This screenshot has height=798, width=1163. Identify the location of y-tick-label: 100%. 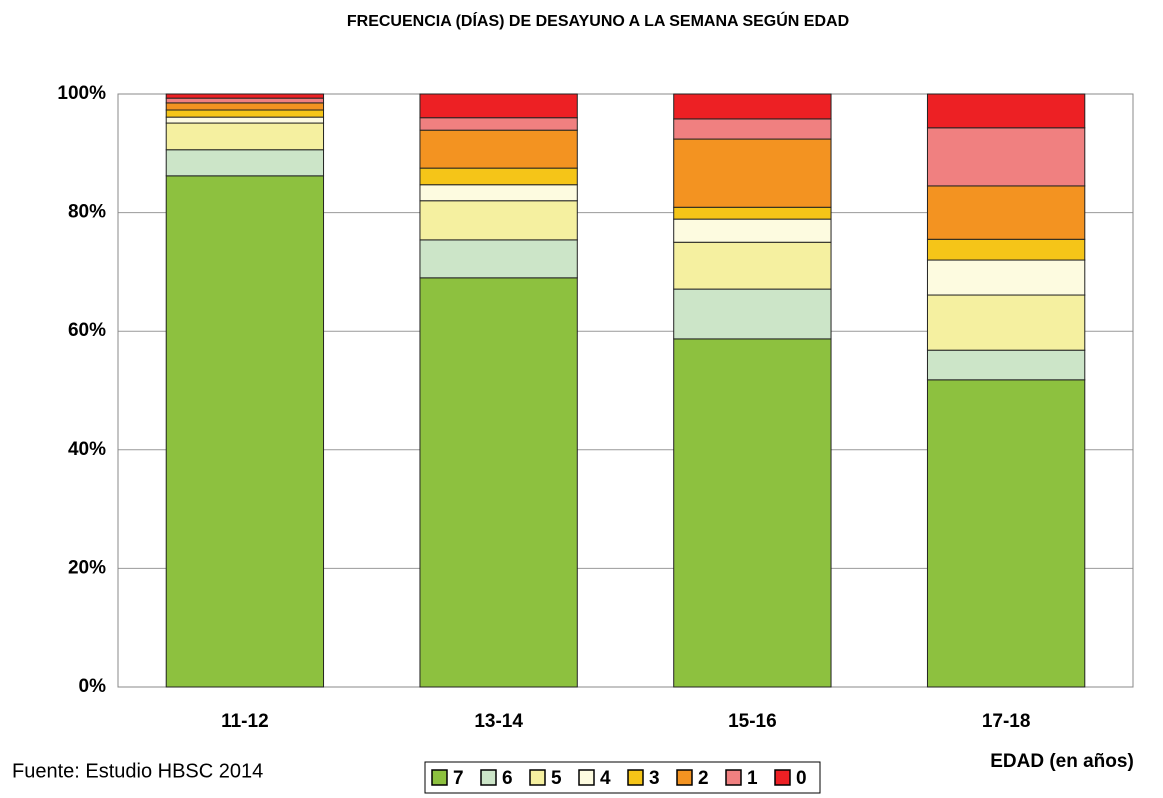
(81, 93).